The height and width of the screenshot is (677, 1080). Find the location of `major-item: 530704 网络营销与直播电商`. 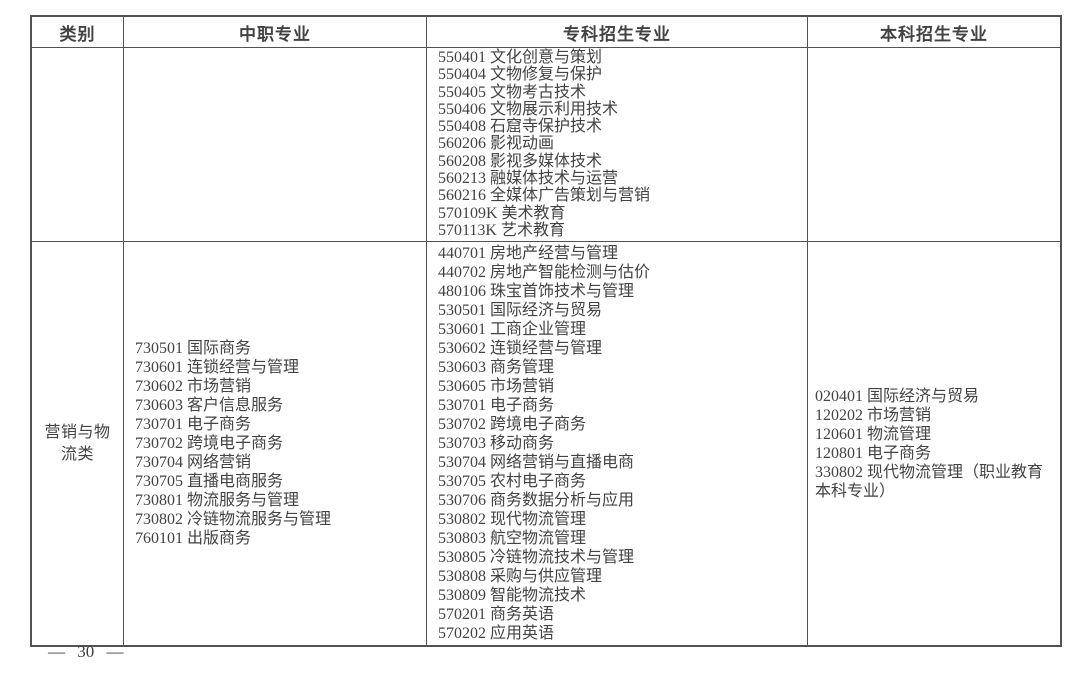

major-item: 530704 网络营销与直播电商 is located at coordinates (536, 463).